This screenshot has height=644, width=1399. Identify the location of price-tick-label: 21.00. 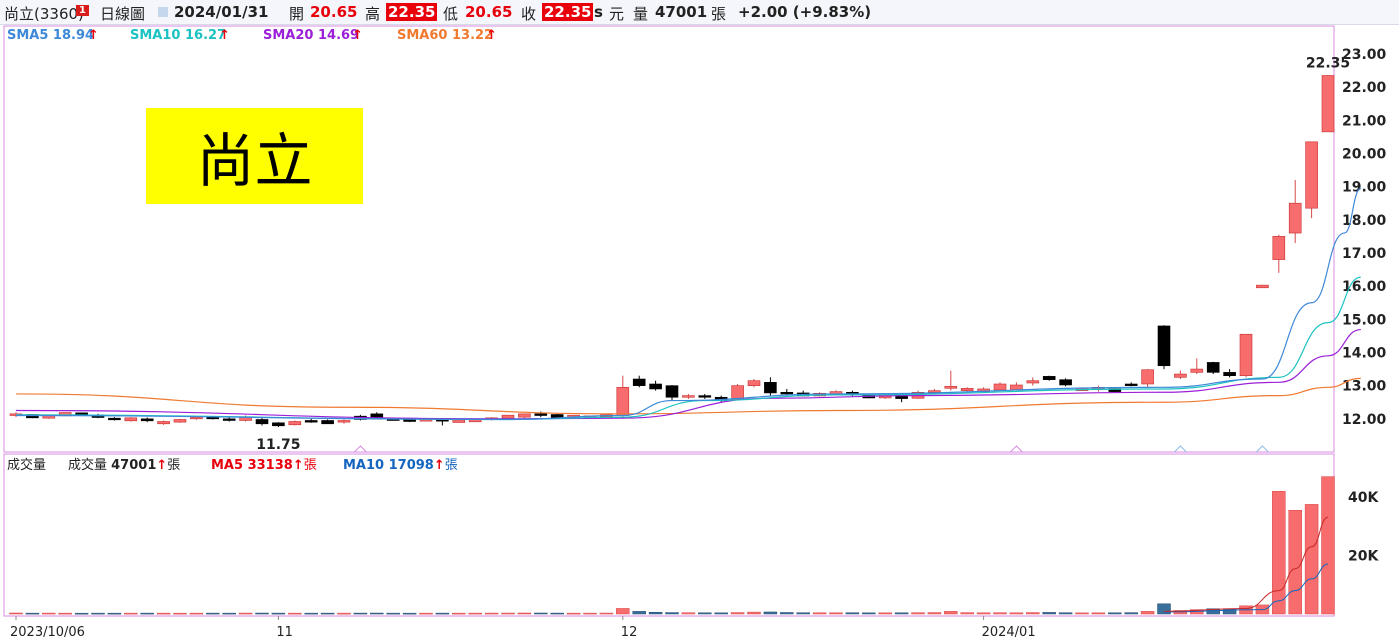
(1364, 121).